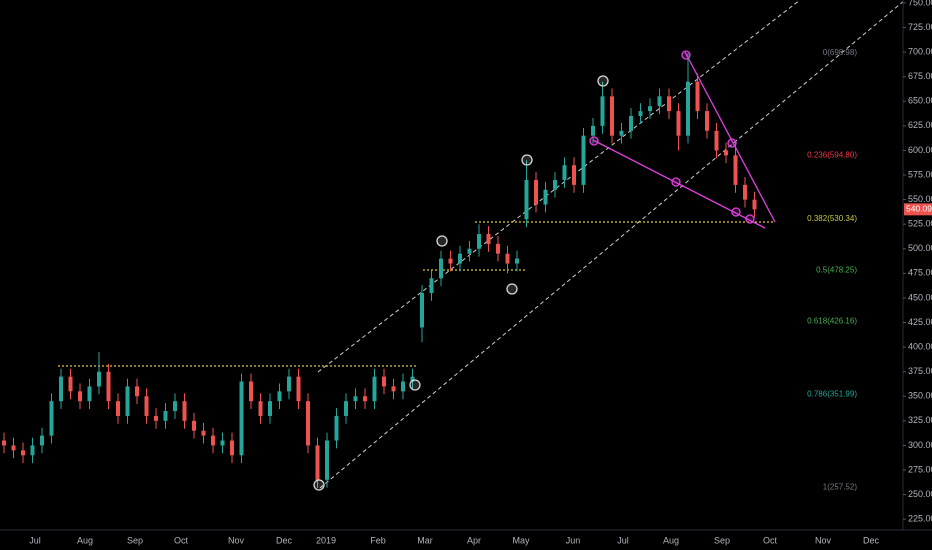  Describe the element at coordinates (920, 174) in the screenshot. I see `y-tick-label: 575.00` at that location.